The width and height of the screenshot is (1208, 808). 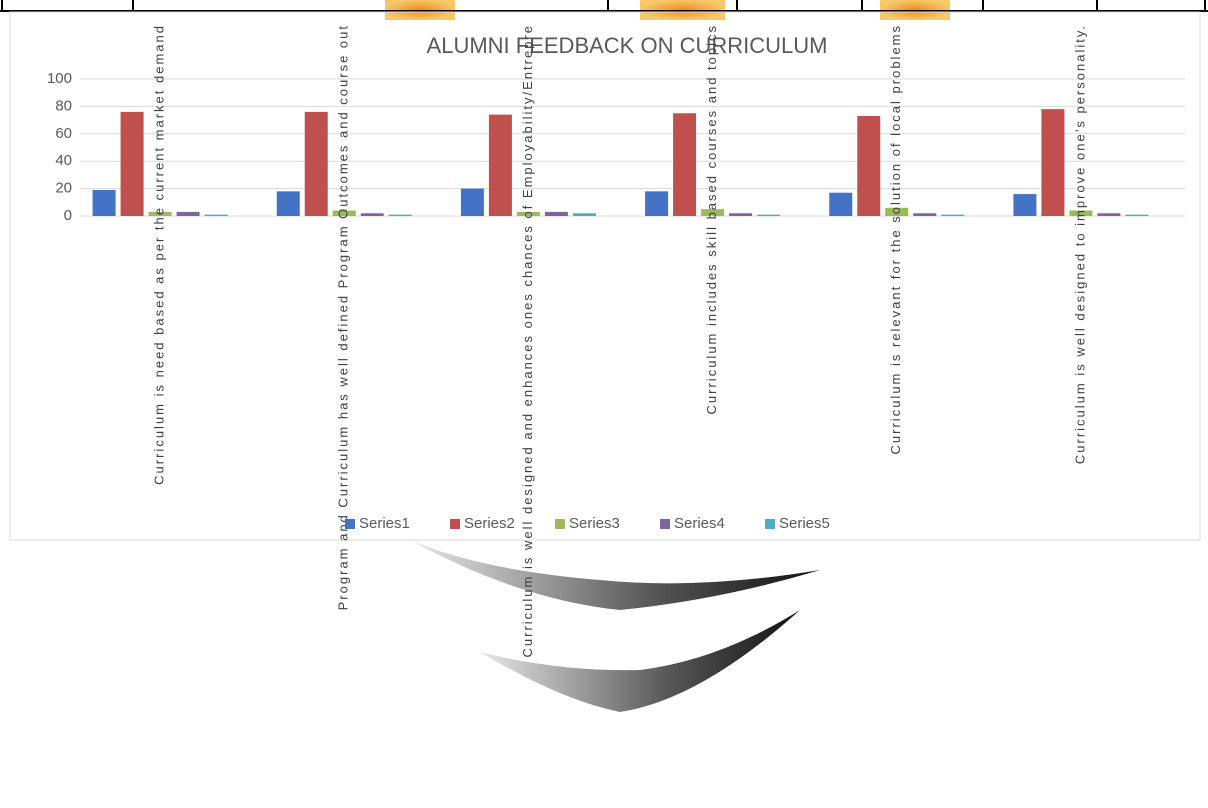 I want to click on legend-label: Series3, so click(x=594, y=523).